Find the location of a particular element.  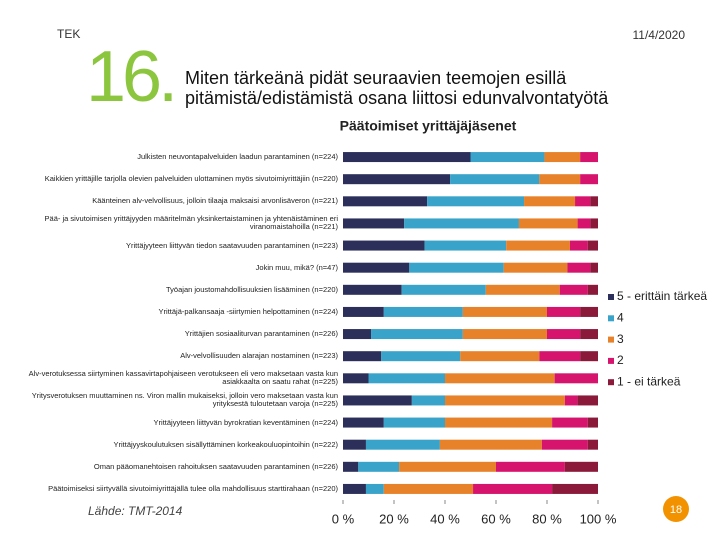

x-tick-label: 40 % is located at coordinates (445, 518).